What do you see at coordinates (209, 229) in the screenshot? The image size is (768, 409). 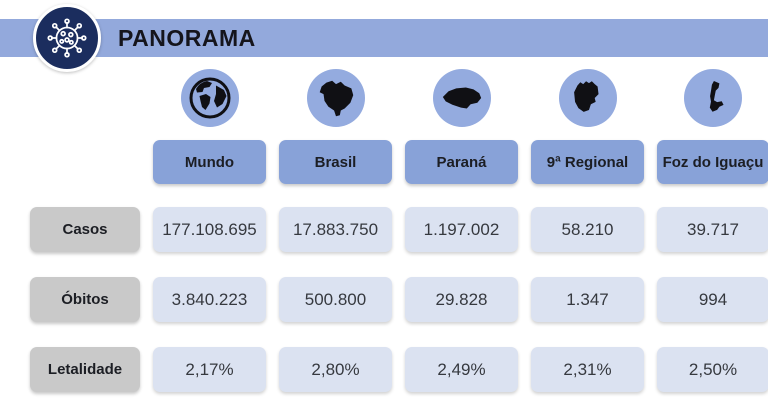 I see `value-casos-mundo: 177.108.695` at bounding box center [209, 229].